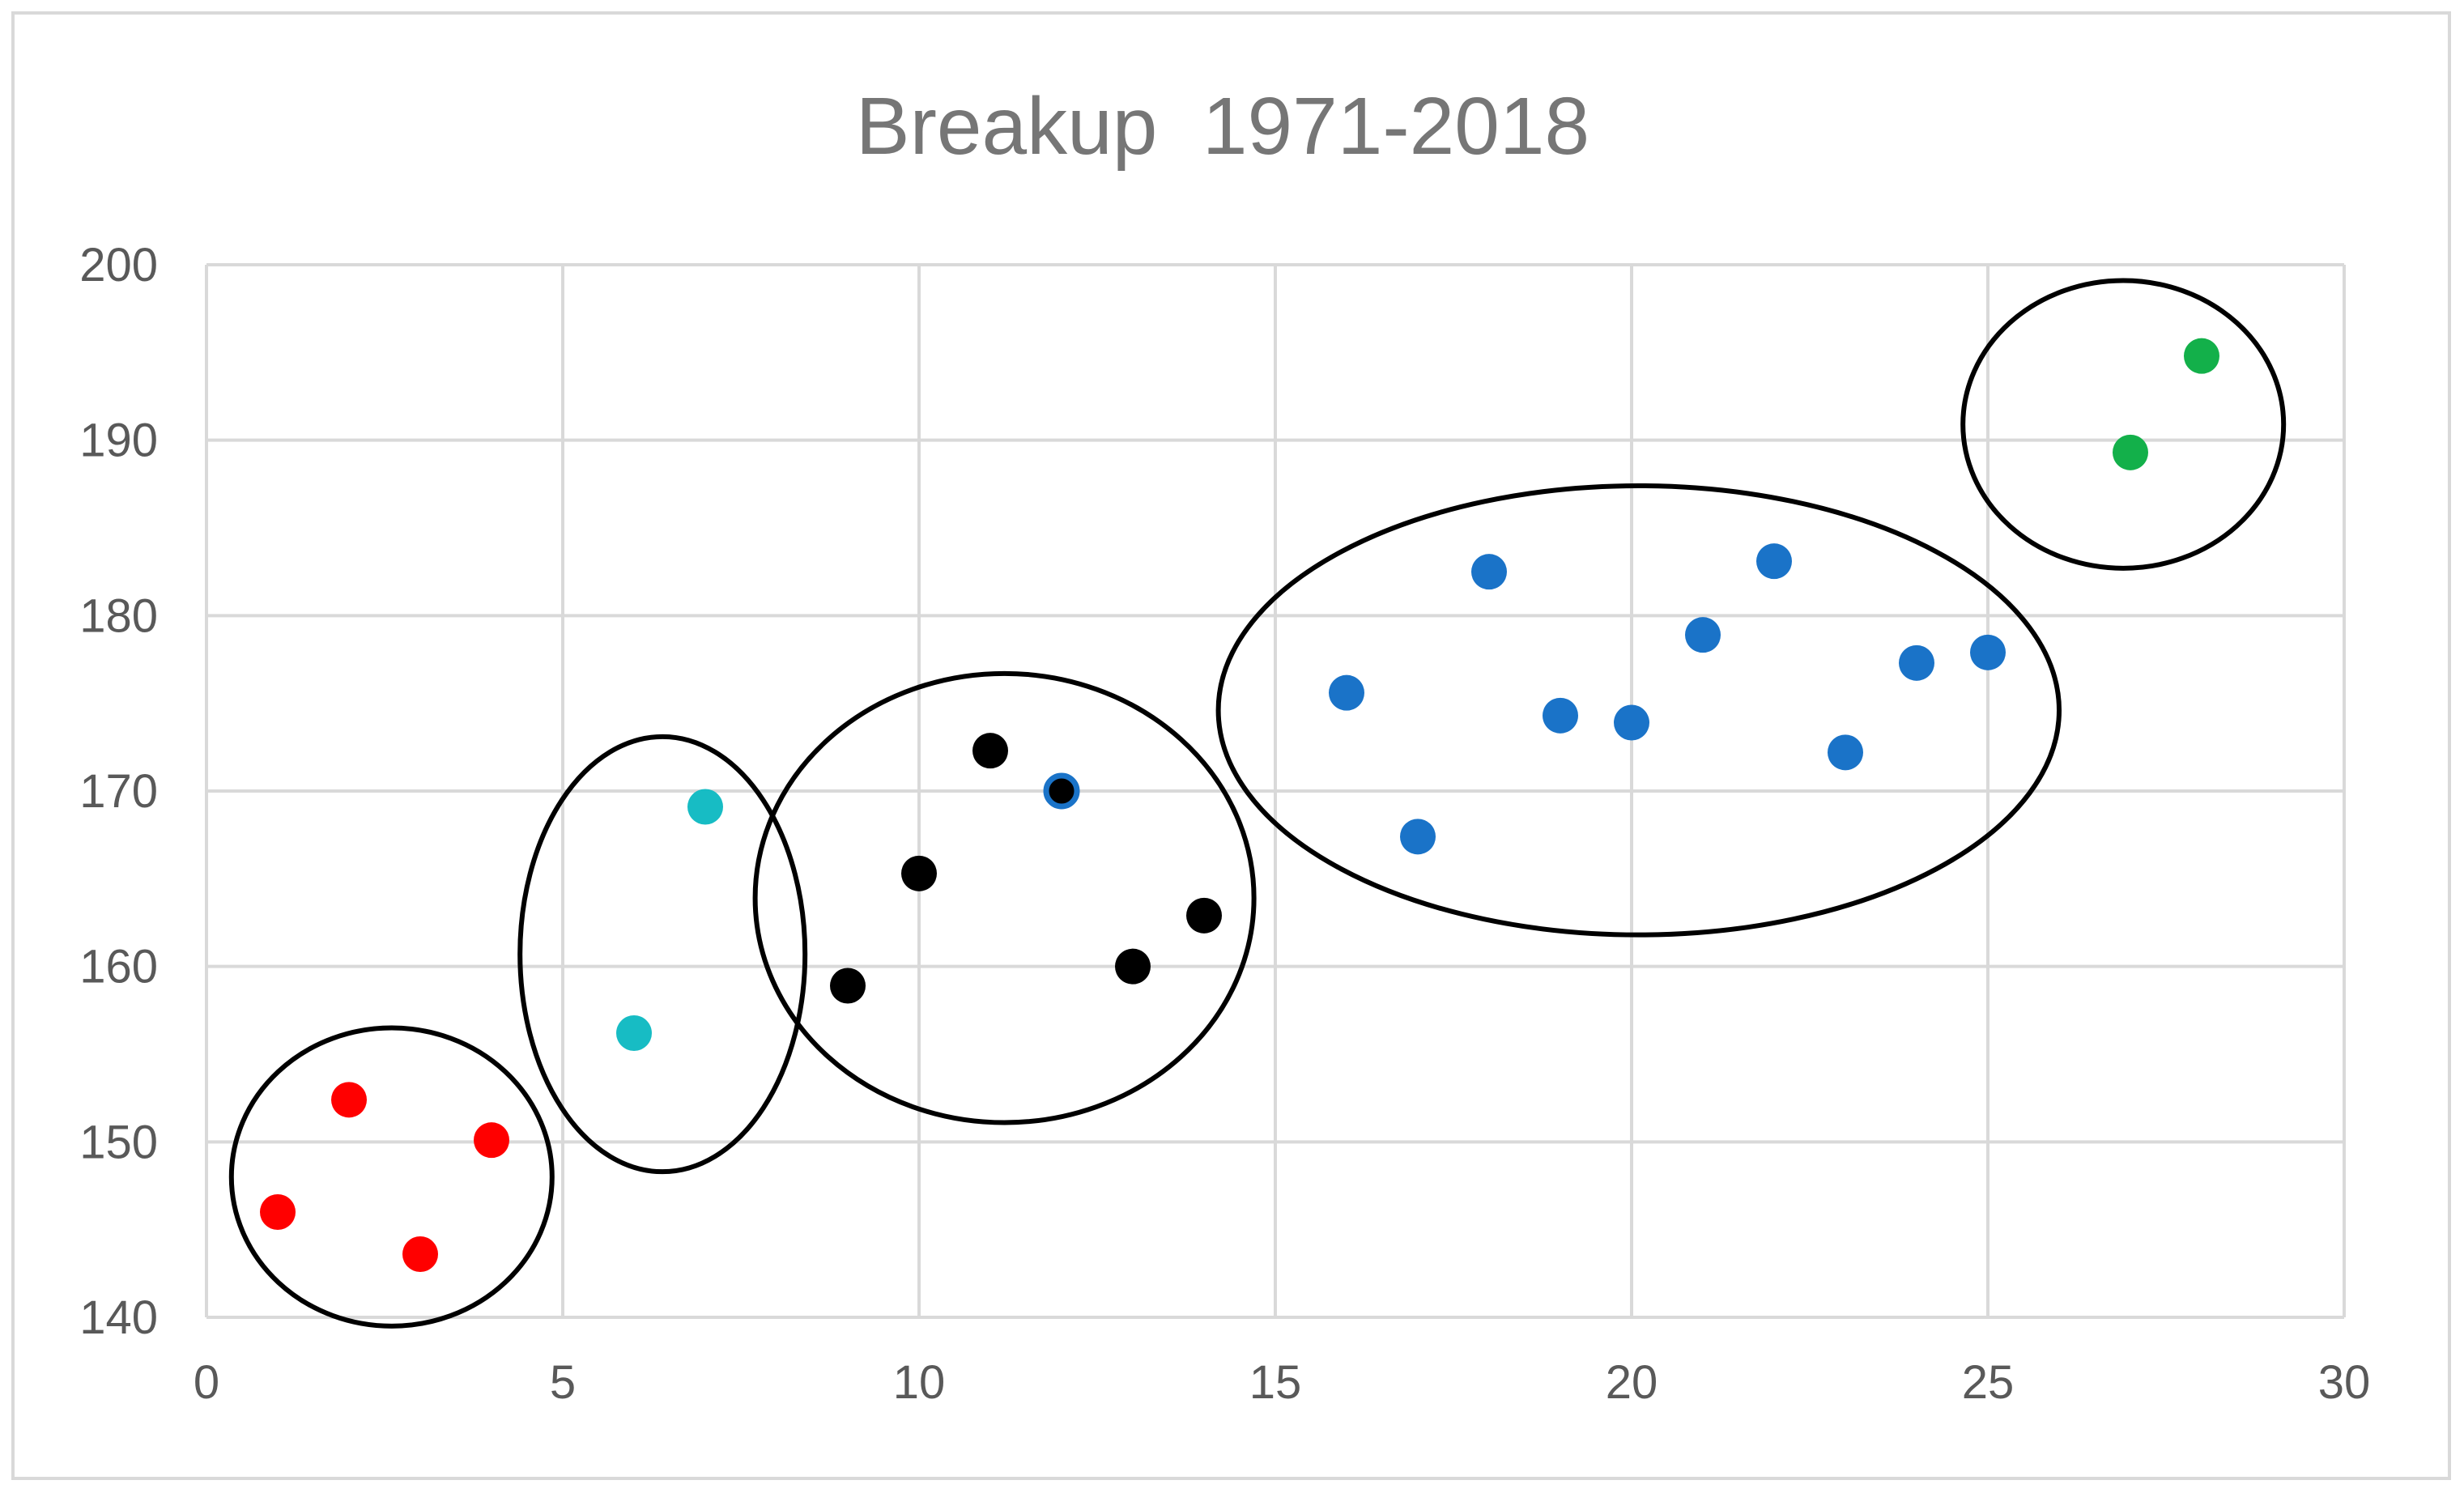 The image size is (2464, 1493). What do you see at coordinates (206, 1383) in the screenshot?
I see `x-tick-label-0: 0` at bounding box center [206, 1383].